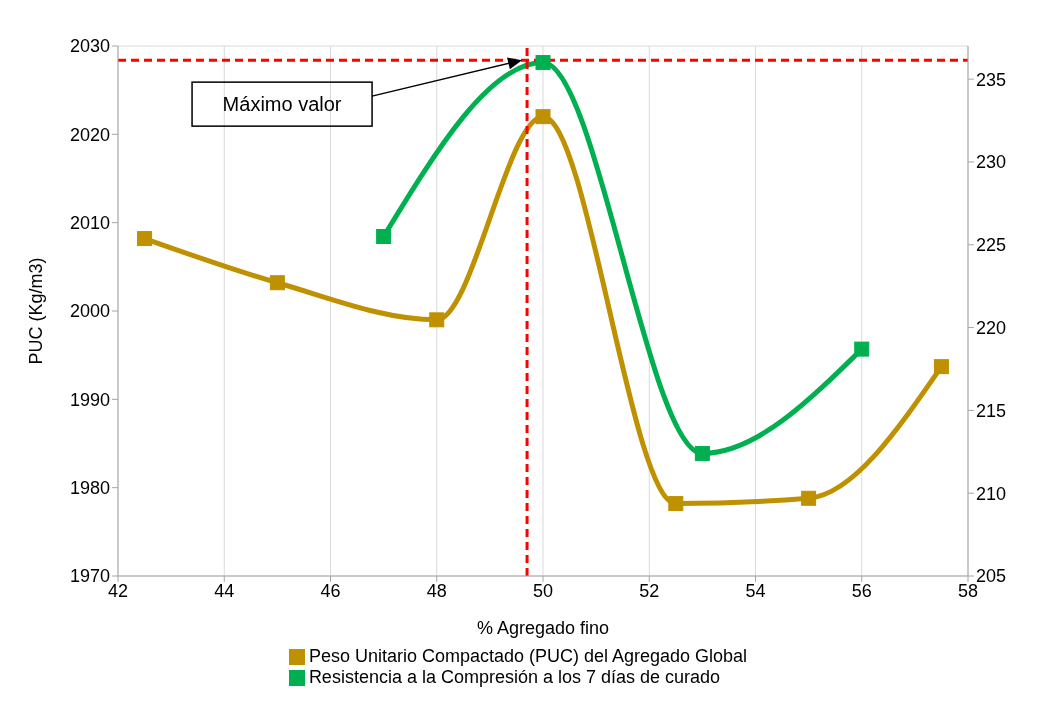  I want to click on y2-tick-label: 225, so click(991, 245).